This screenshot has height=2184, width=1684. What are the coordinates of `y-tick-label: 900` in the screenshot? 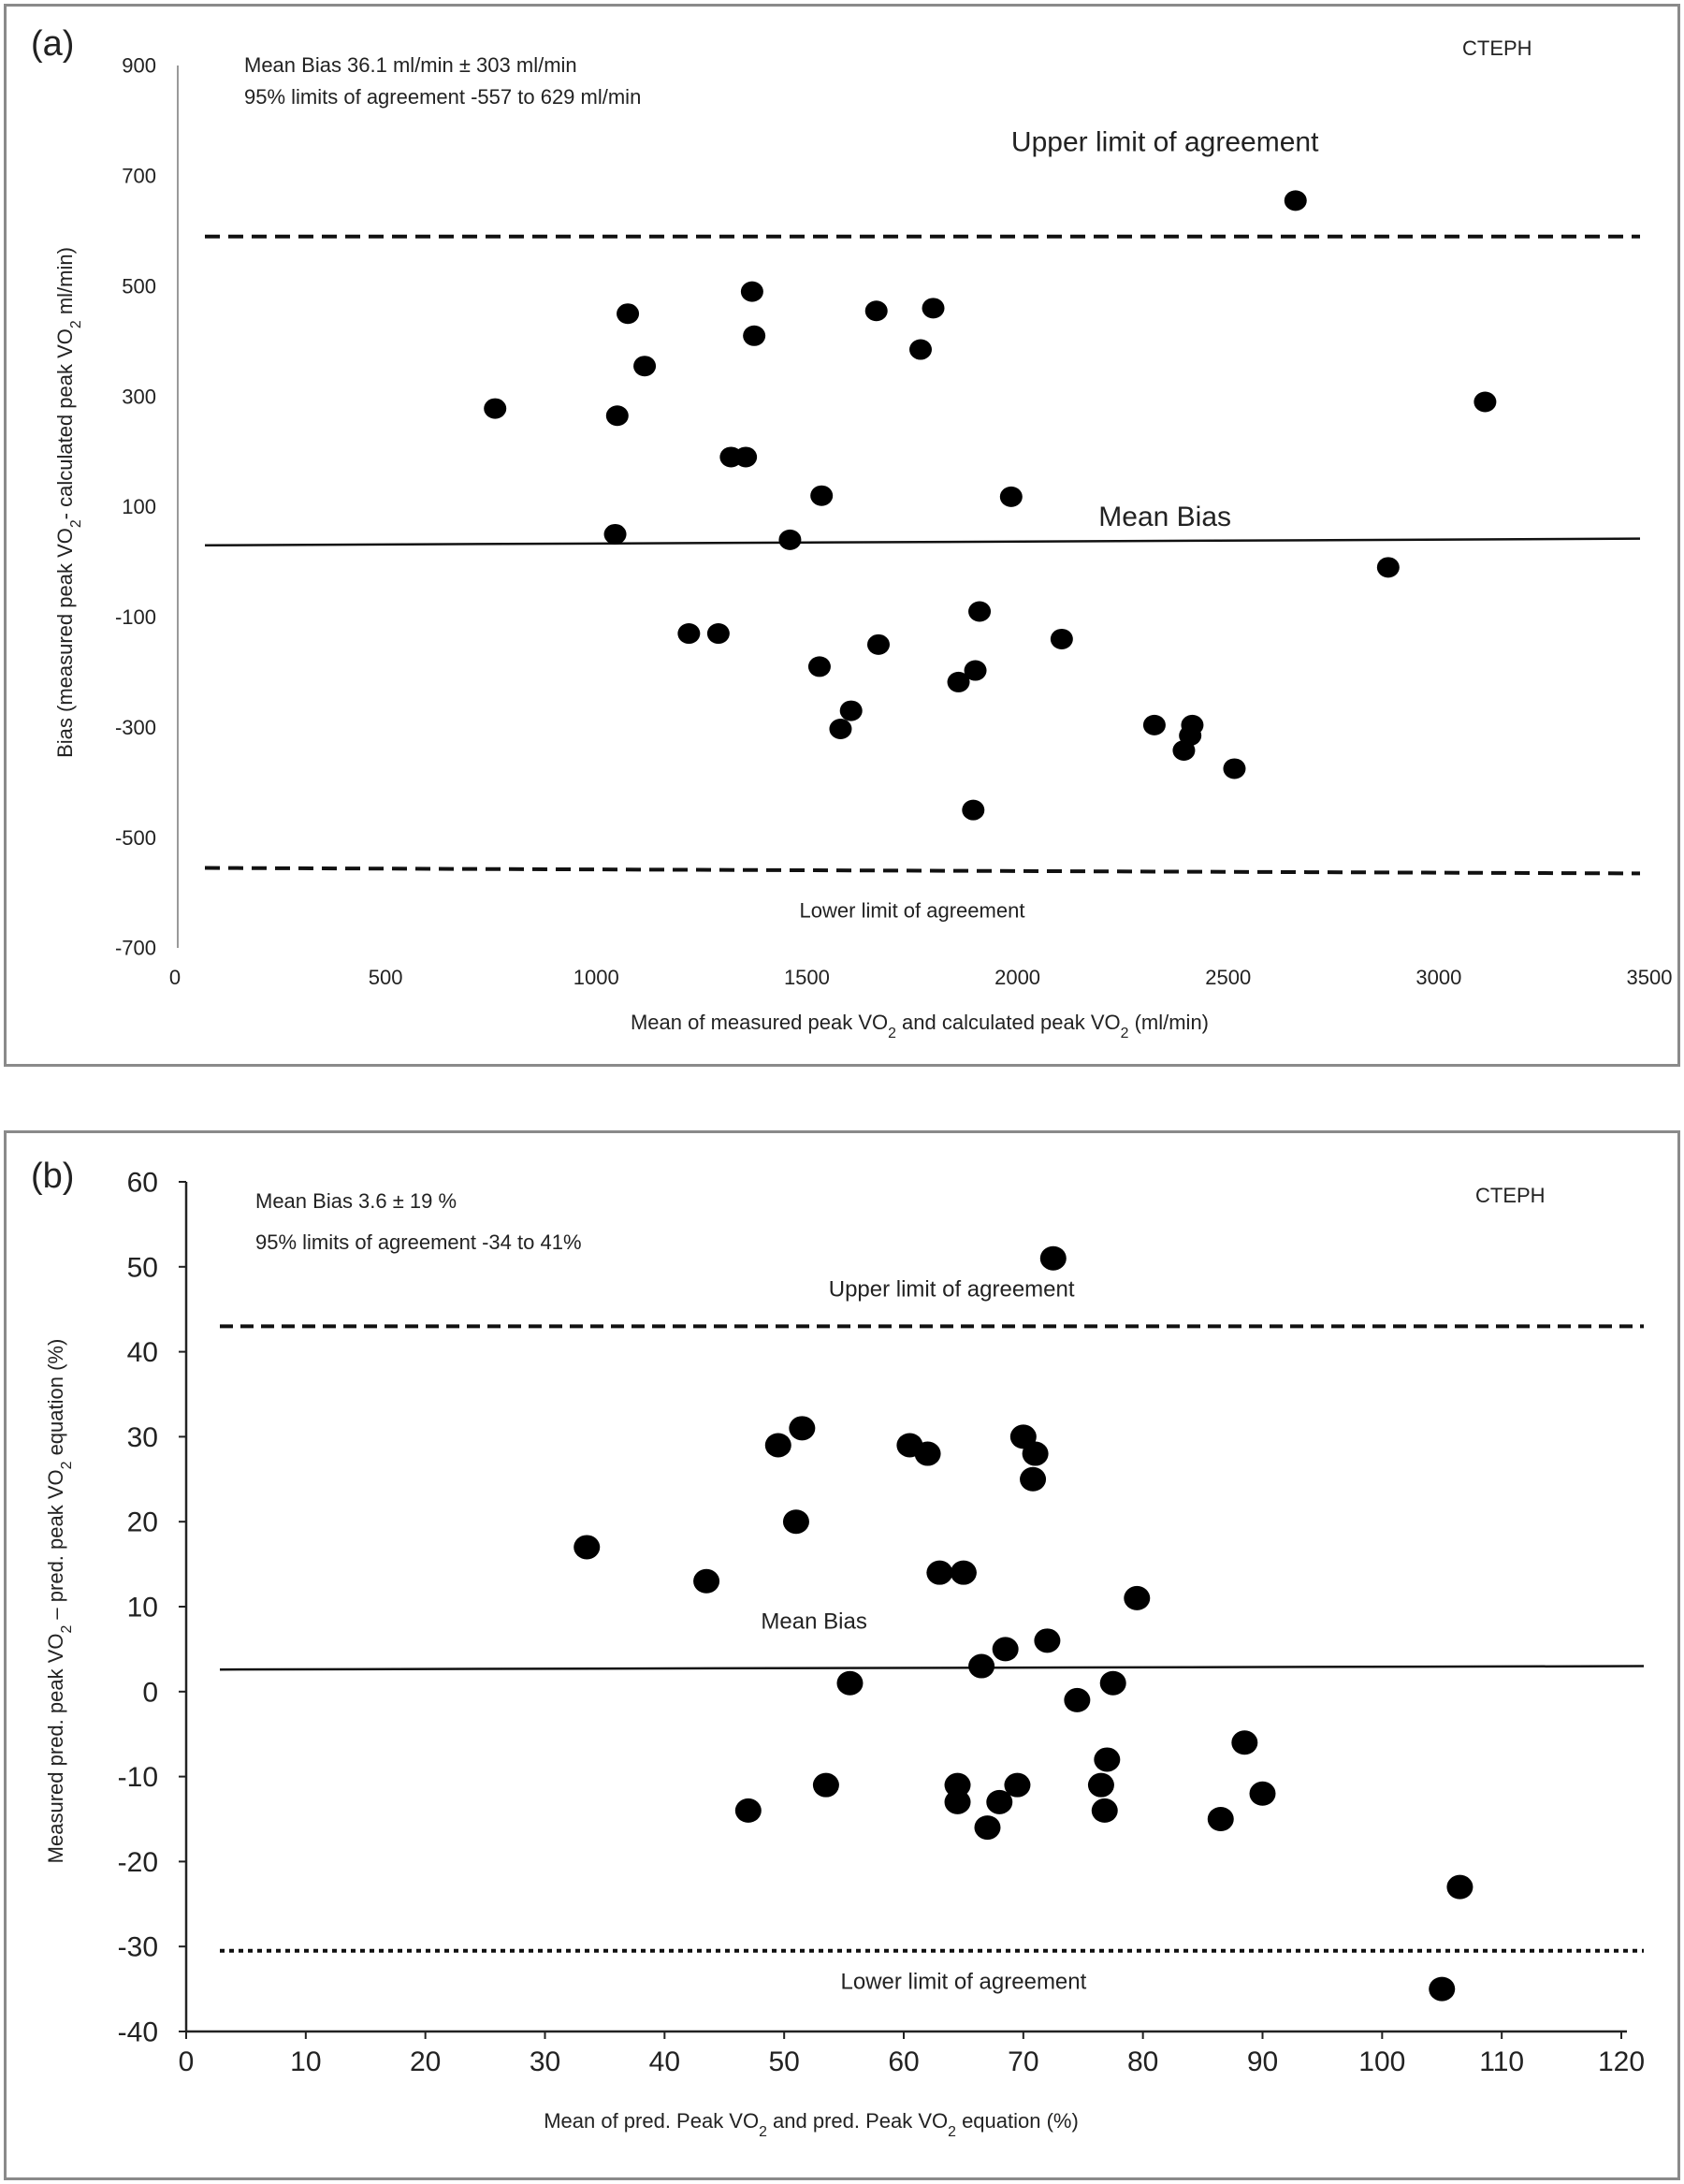 It's located at (139, 66).